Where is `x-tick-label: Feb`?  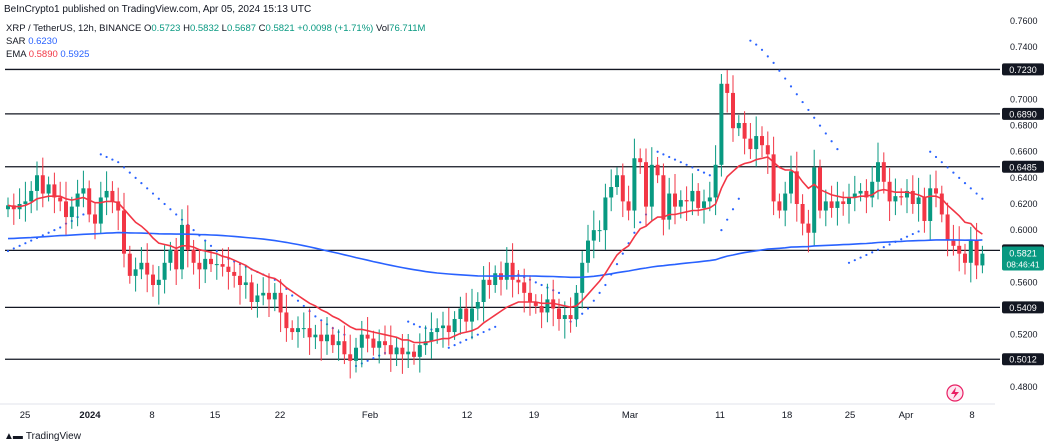 x-tick-label: Feb is located at coordinates (370, 415).